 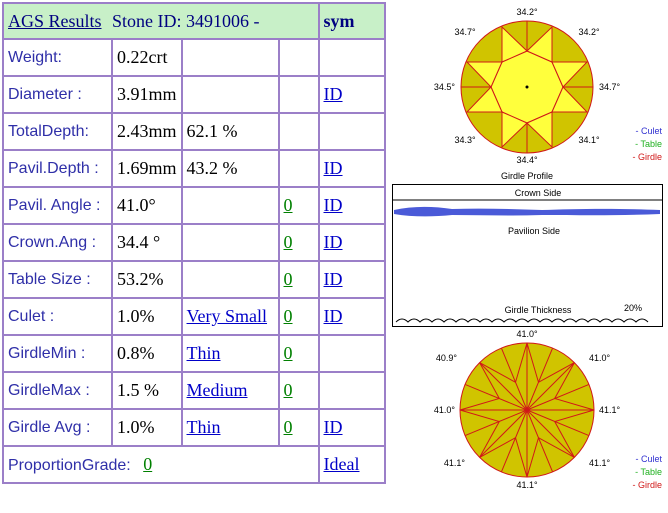 I want to click on table-row: Girdle Avg :1.0% Thin 0 ID, so click(x=194, y=427).